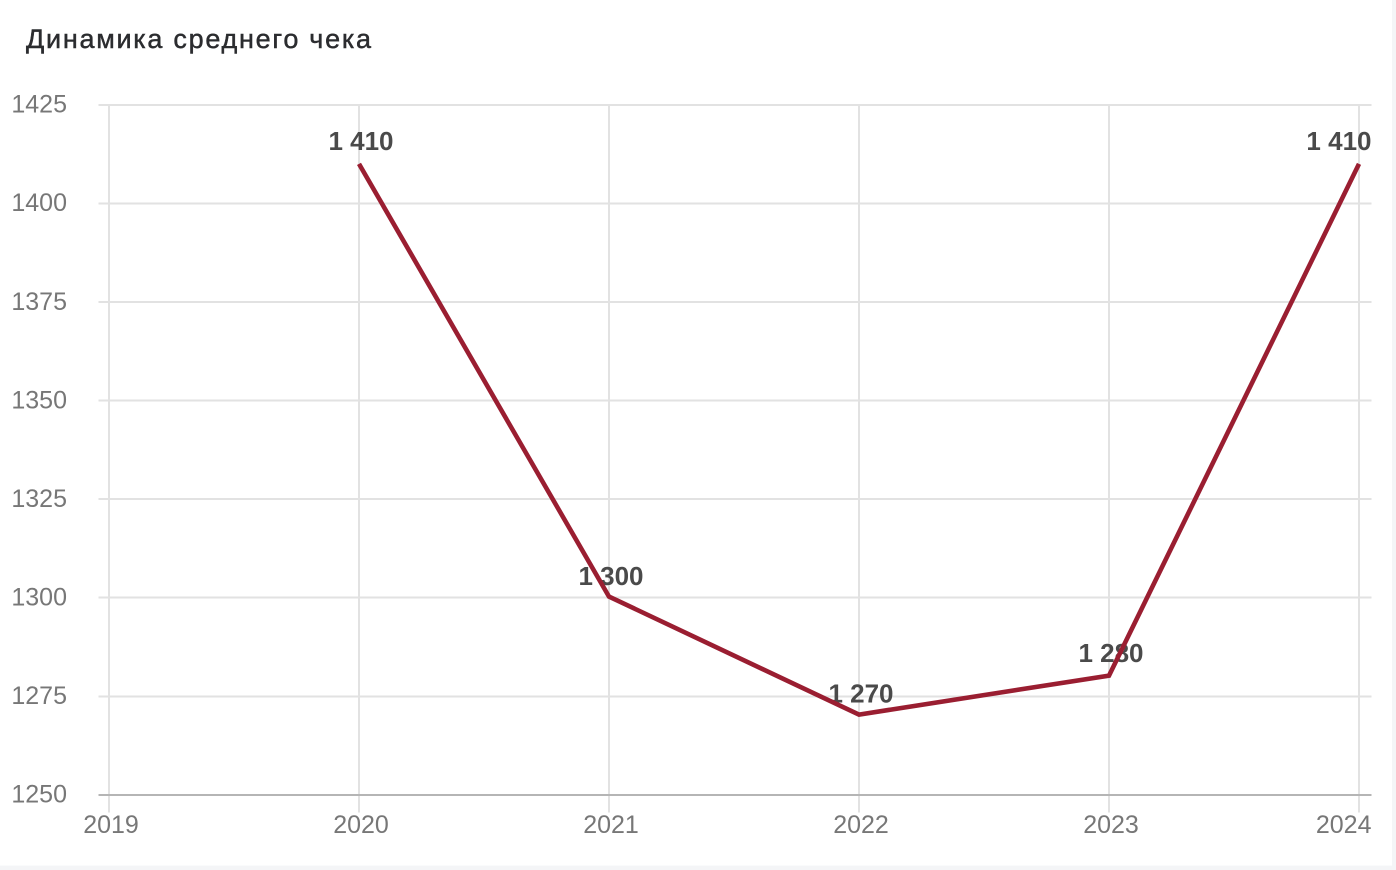  What do you see at coordinates (611, 825) in the screenshot?
I see `svg-text: 2021` at bounding box center [611, 825].